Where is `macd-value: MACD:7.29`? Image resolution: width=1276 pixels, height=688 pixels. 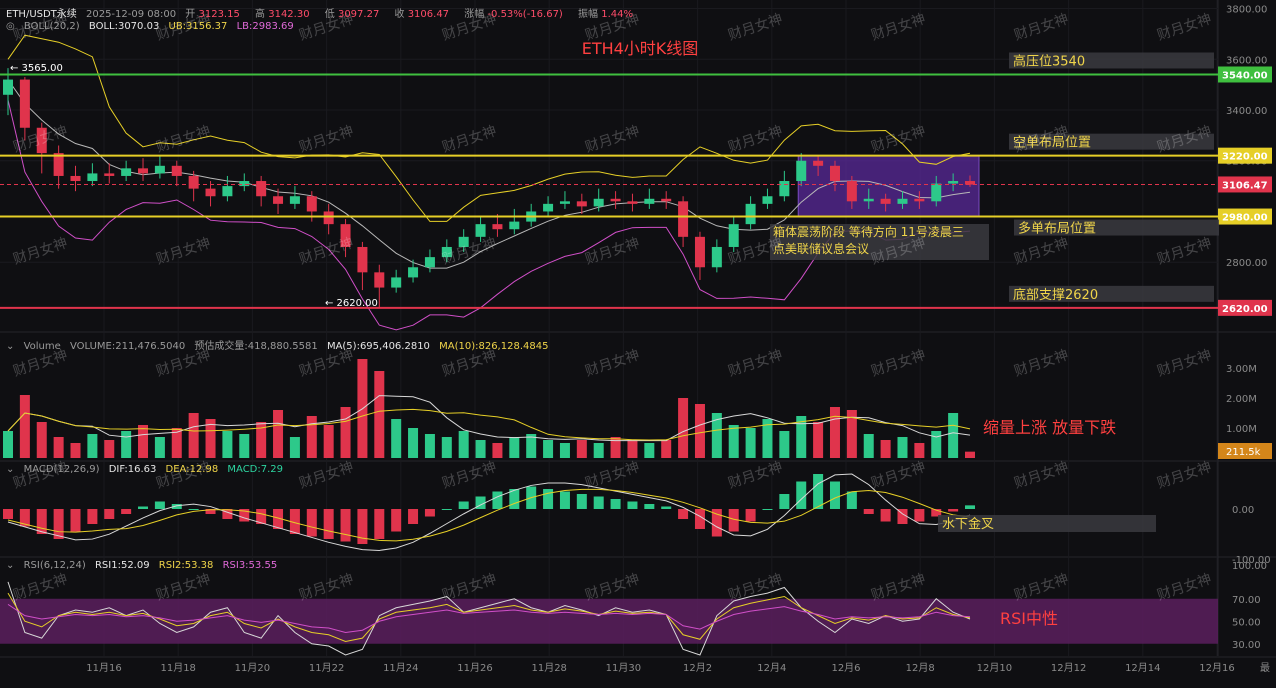 macd-value: MACD:7.29 is located at coordinates (255, 469).